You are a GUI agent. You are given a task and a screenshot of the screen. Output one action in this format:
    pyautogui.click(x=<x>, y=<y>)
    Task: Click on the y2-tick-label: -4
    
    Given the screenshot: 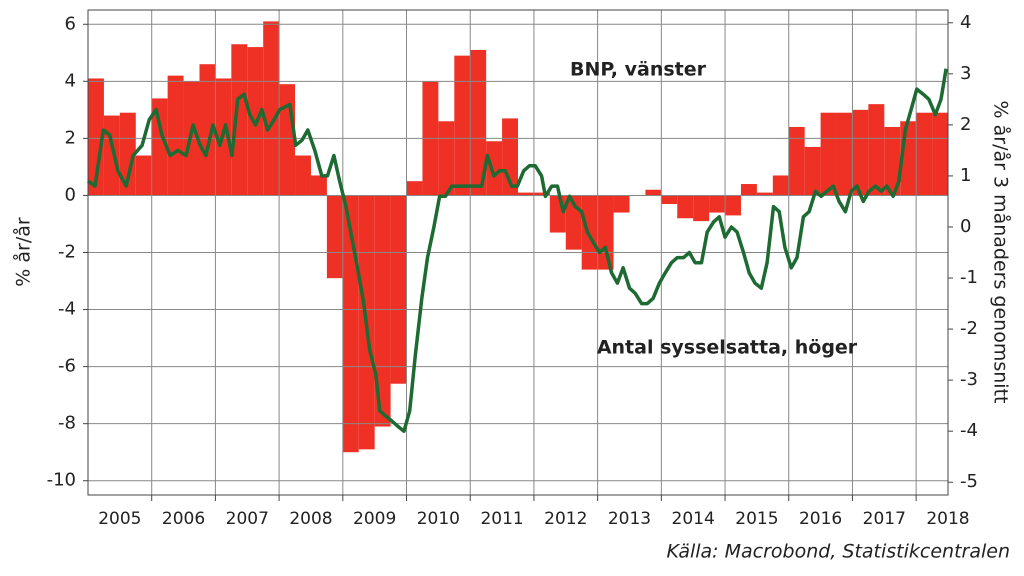 What is the action you would take?
    pyautogui.click(x=969, y=430)
    